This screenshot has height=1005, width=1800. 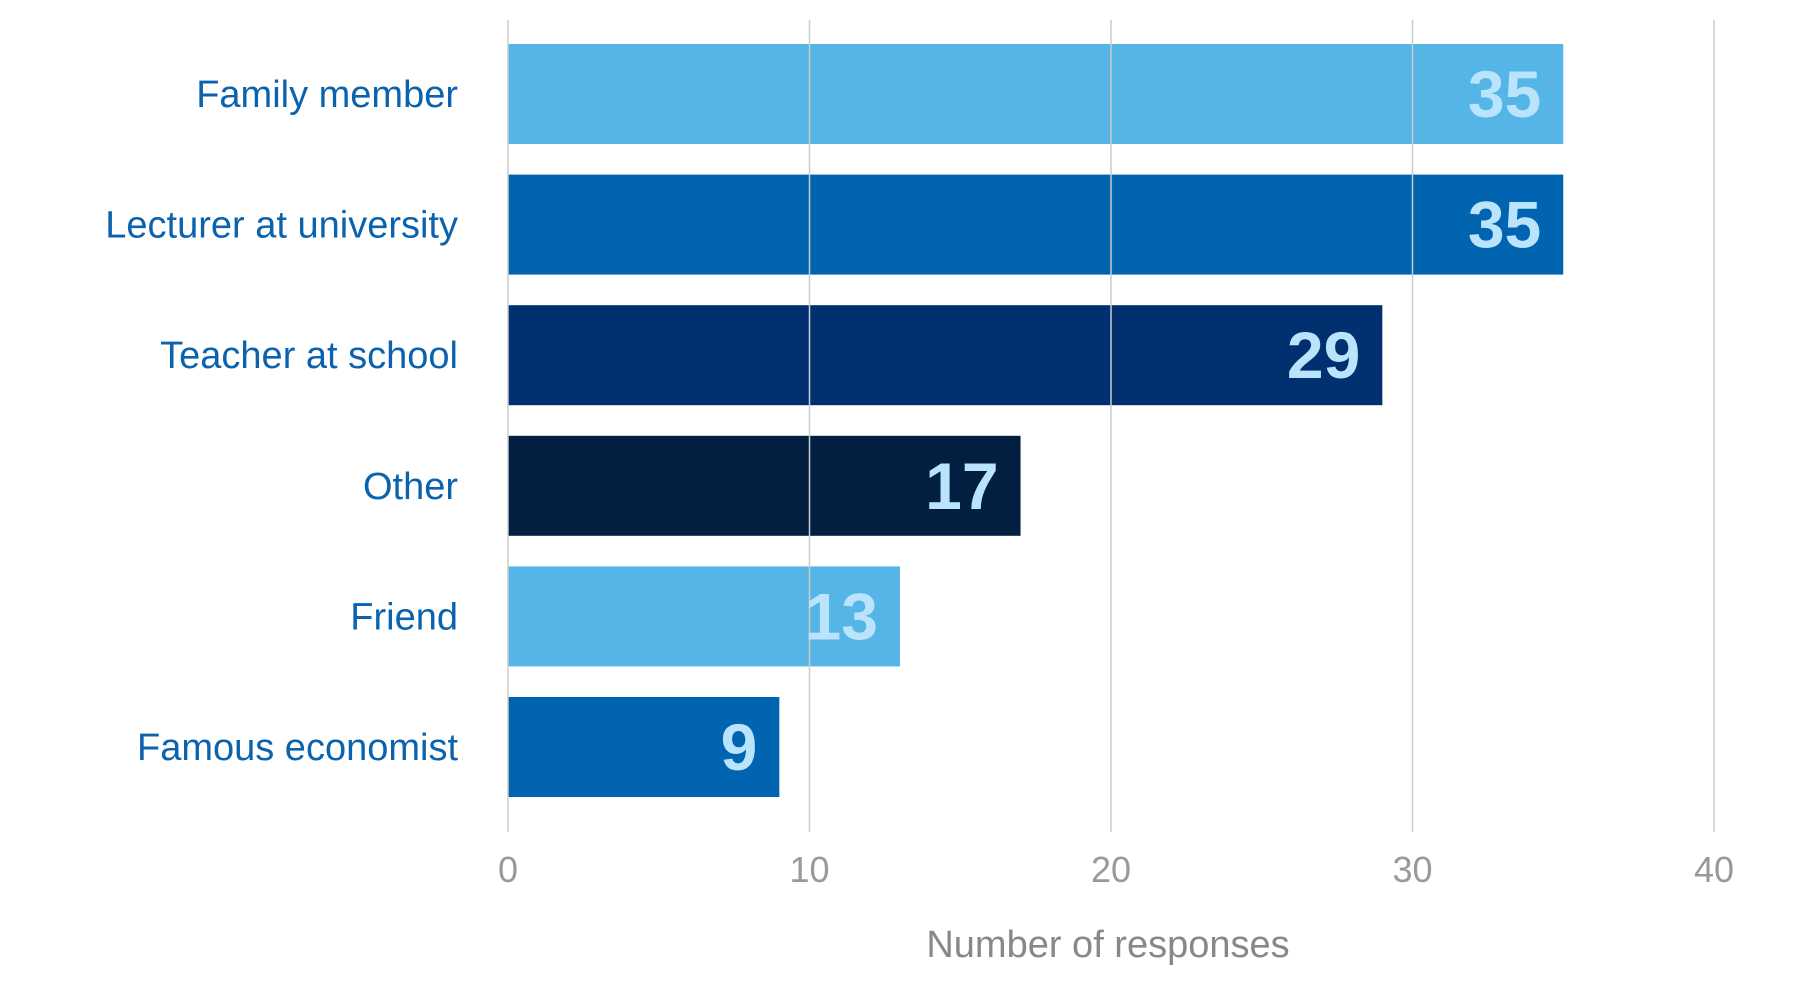 What do you see at coordinates (281, 226) in the screenshot?
I see `category-label-1: Lecturer at university` at bounding box center [281, 226].